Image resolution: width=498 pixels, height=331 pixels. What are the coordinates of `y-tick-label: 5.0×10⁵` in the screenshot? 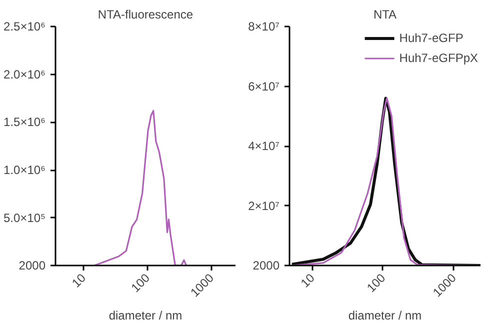 It's located at (24, 217).